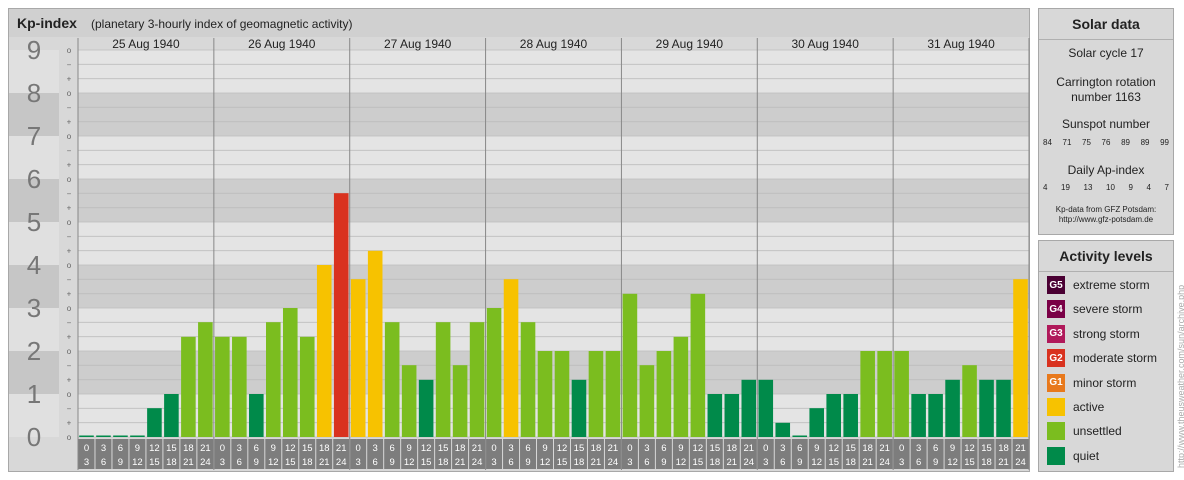  Describe the element at coordinates (1056, 382) in the screenshot. I see `legend-swatch: G1` at that location.